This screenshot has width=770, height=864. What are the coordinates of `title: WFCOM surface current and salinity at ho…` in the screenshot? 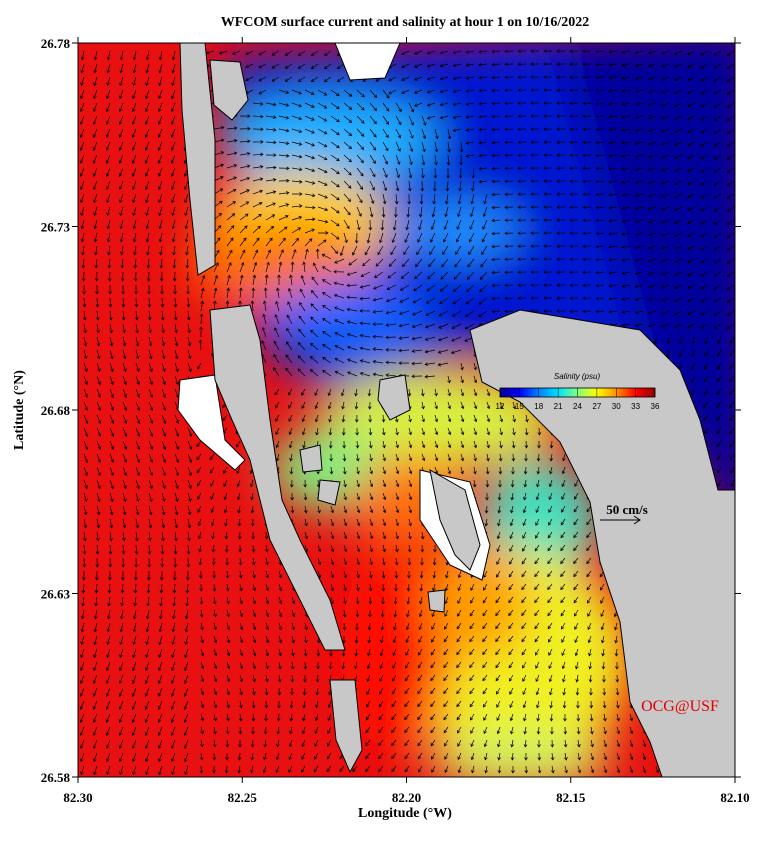 It's located at (405, 22).